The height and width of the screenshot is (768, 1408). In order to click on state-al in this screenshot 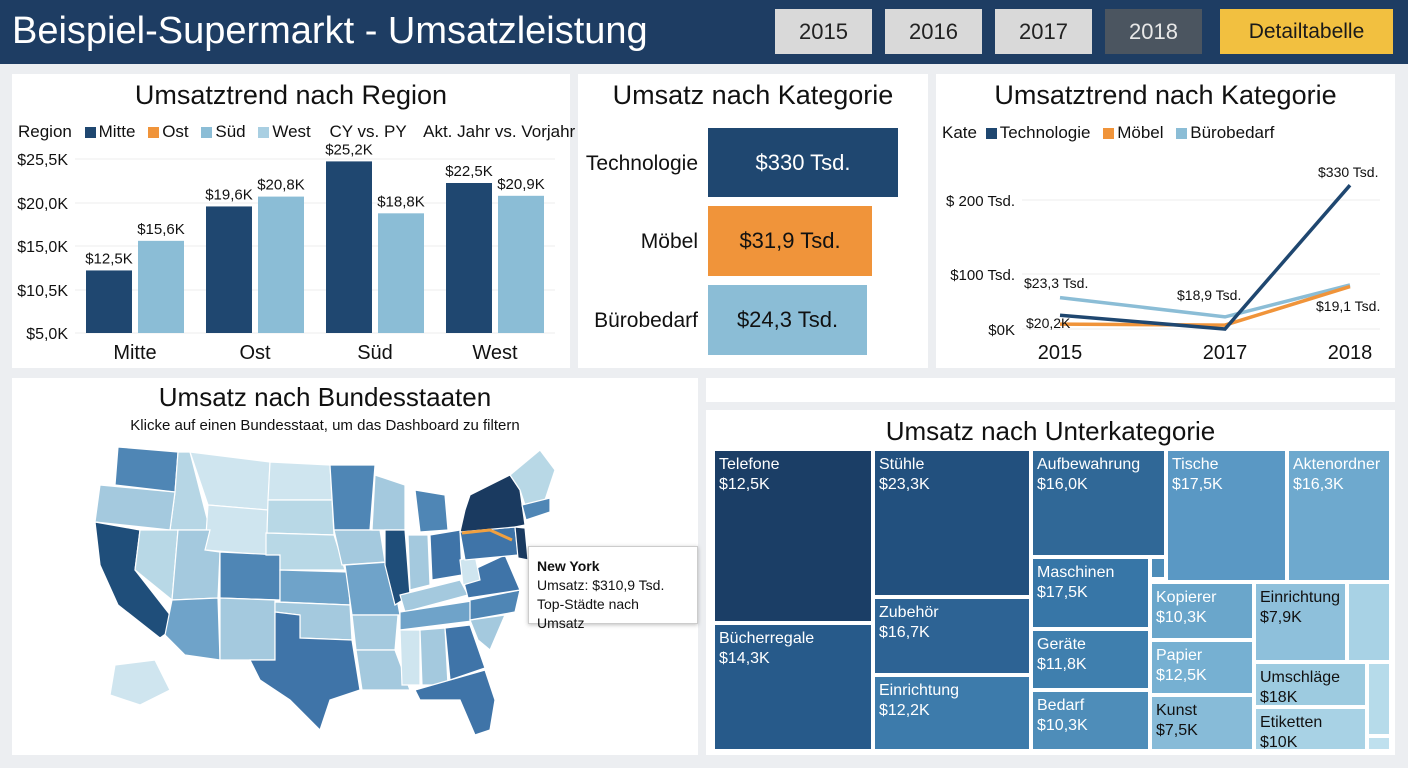, I will do `click(434, 656)`.